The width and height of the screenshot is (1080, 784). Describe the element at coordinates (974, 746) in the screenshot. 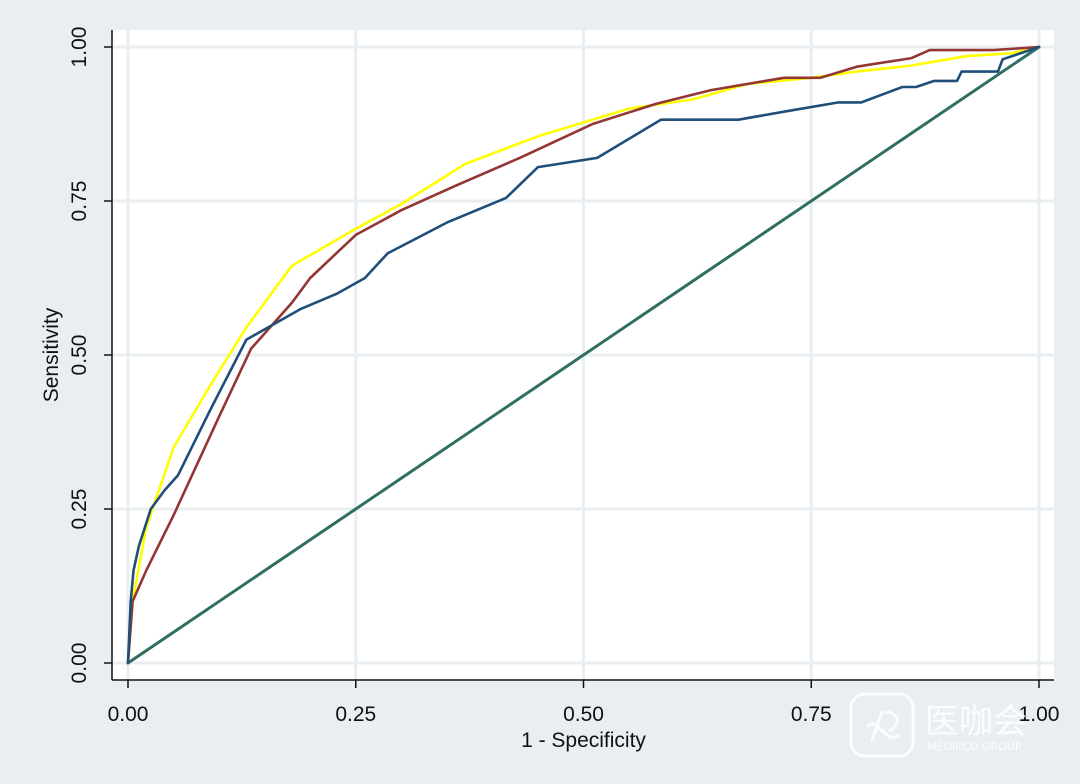

I see `watermark-subtext: MEDIECO GROUP` at that location.